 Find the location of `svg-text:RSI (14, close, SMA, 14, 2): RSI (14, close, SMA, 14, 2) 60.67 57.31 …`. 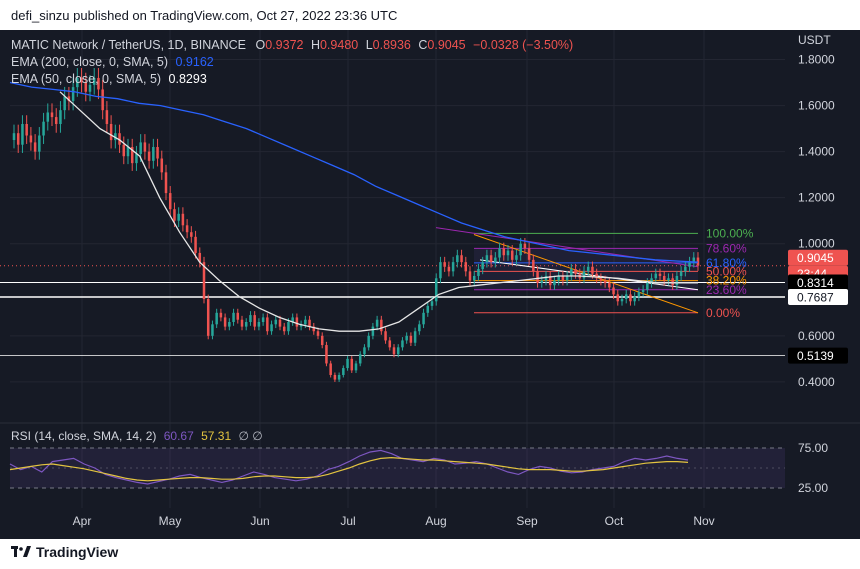

svg-text:RSI (14, close, SMA, 14, 2): RSI (14, close, SMA, 14, 2) 60.67 57.31 … is located at coordinates (137, 436).